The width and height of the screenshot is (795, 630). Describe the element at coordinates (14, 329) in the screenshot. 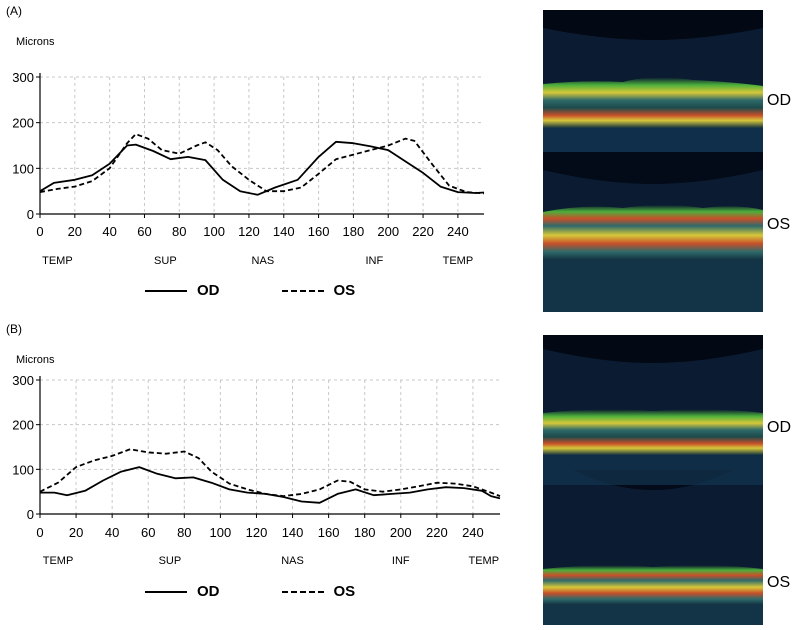

I see `panel-label: (B)` at that location.